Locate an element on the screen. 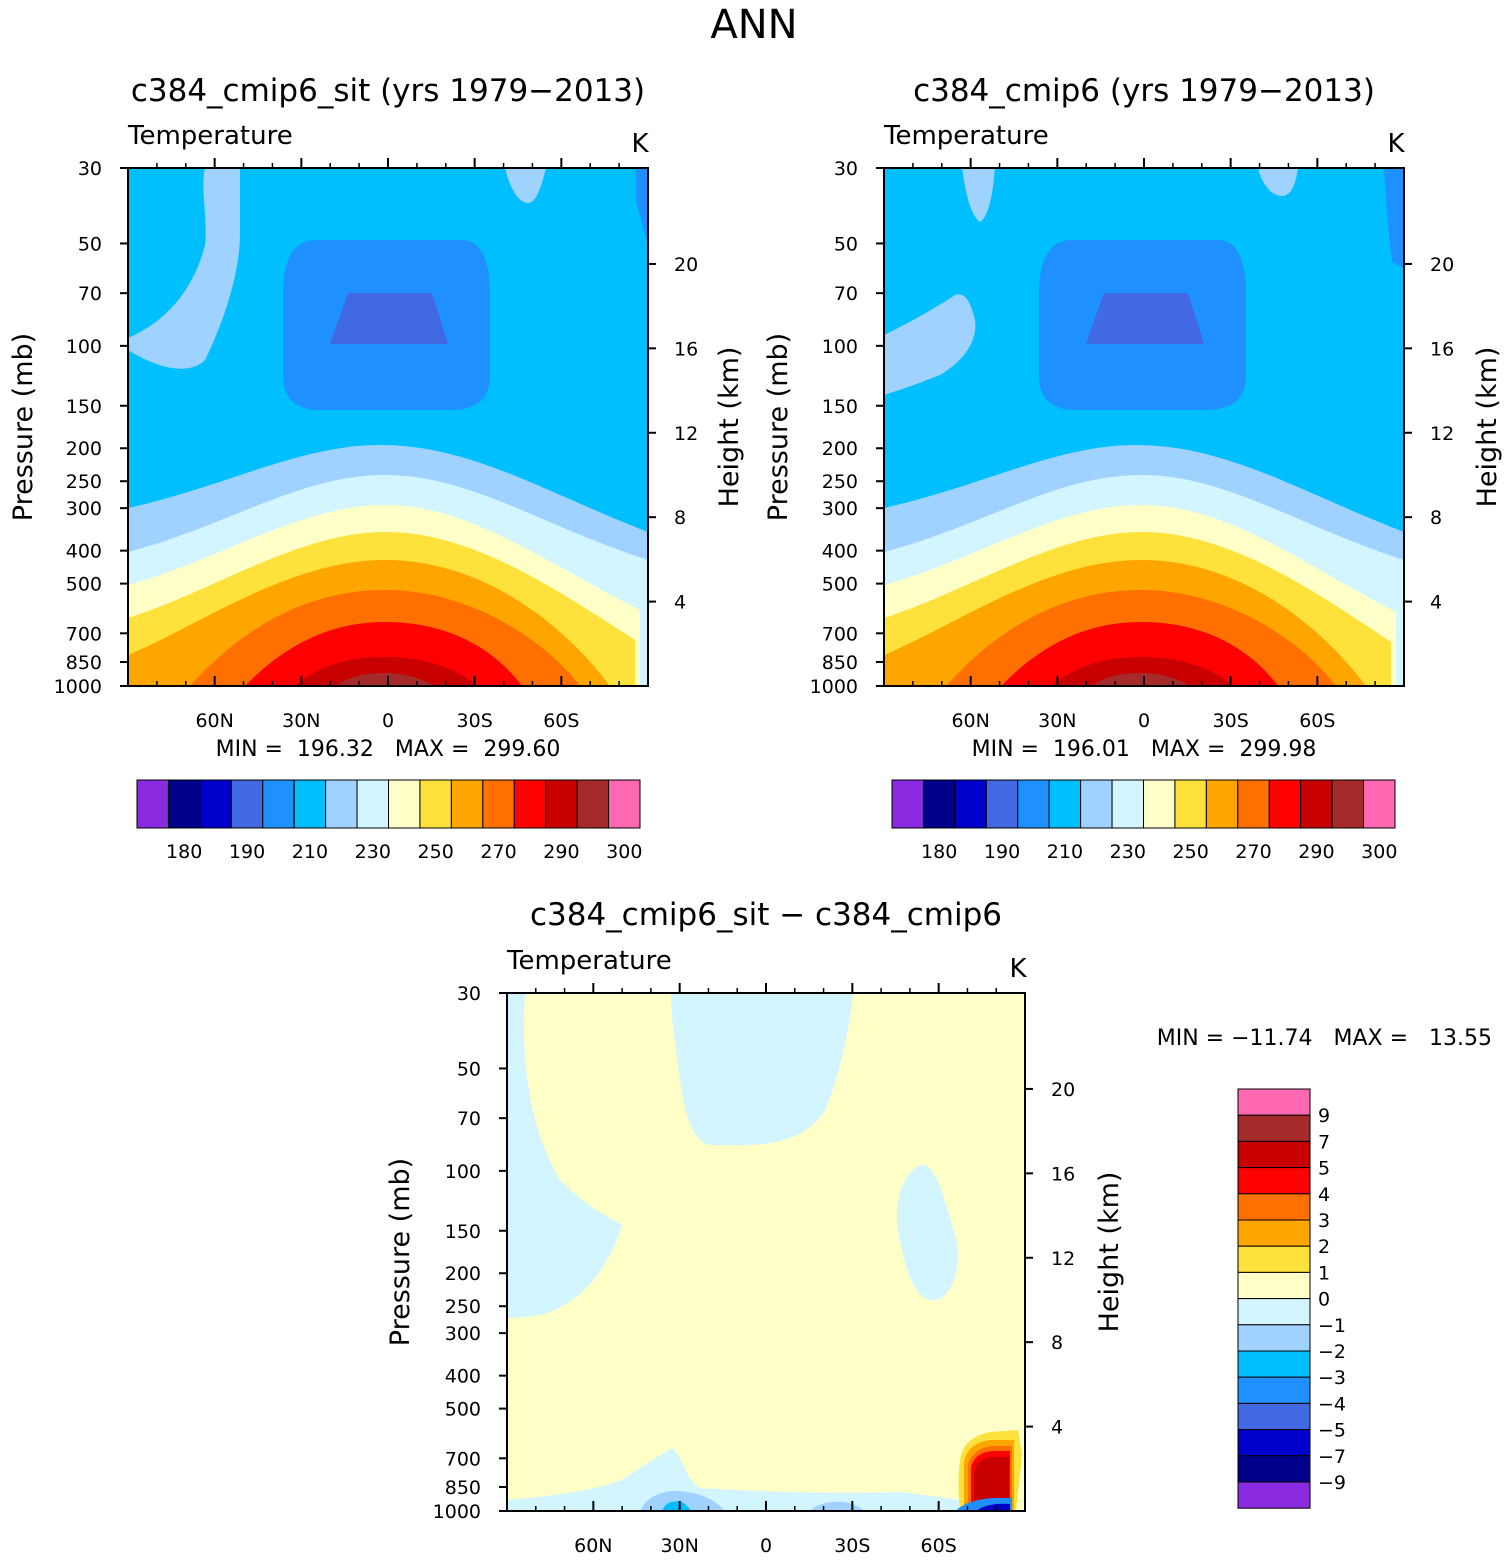 The image size is (1508, 1560). pressure-tick-label: 200 is located at coordinates (84, 449).